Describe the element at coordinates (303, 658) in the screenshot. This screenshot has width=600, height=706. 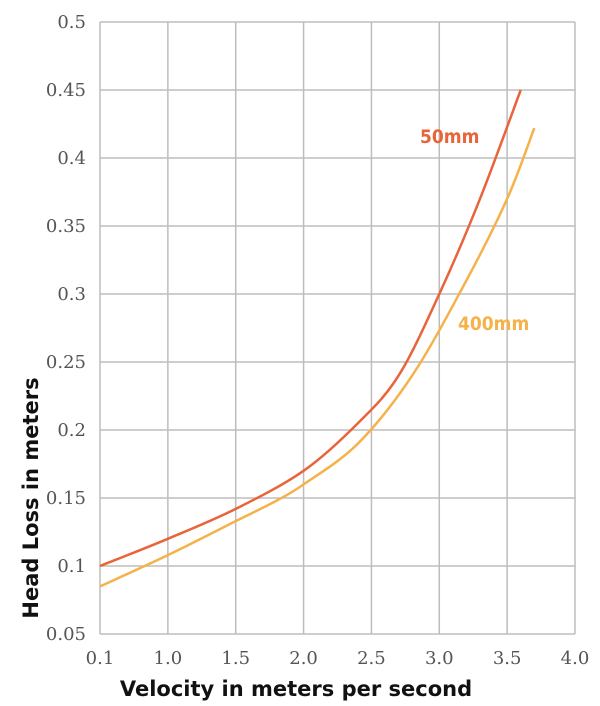
I see `x-tick-label: 2.0` at that location.